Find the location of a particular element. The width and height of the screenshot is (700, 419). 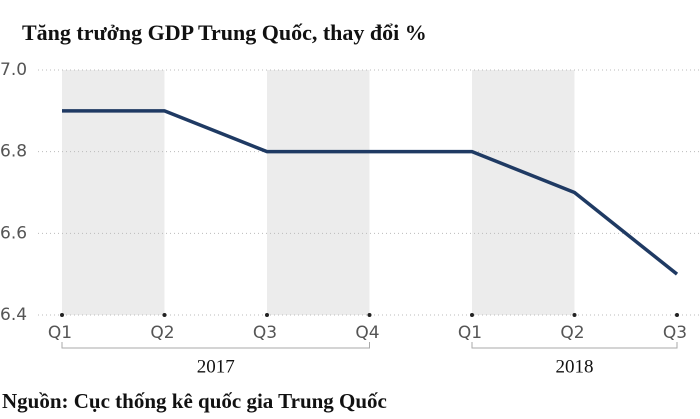

y-tick-label: 6.8 is located at coordinates (13, 152).